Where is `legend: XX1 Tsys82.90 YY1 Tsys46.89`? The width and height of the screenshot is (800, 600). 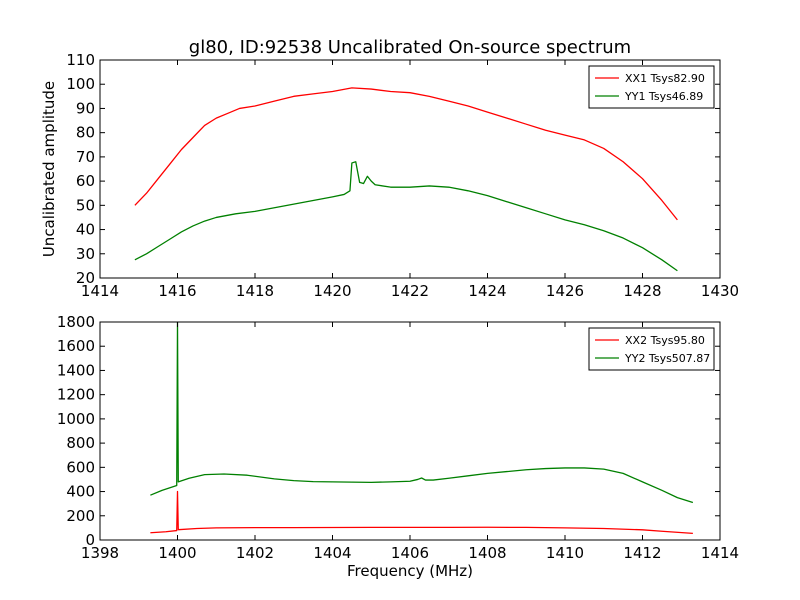 legend: XX1 Tsys82.90 YY1 Tsys46.89 is located at coordinates (651, 87).